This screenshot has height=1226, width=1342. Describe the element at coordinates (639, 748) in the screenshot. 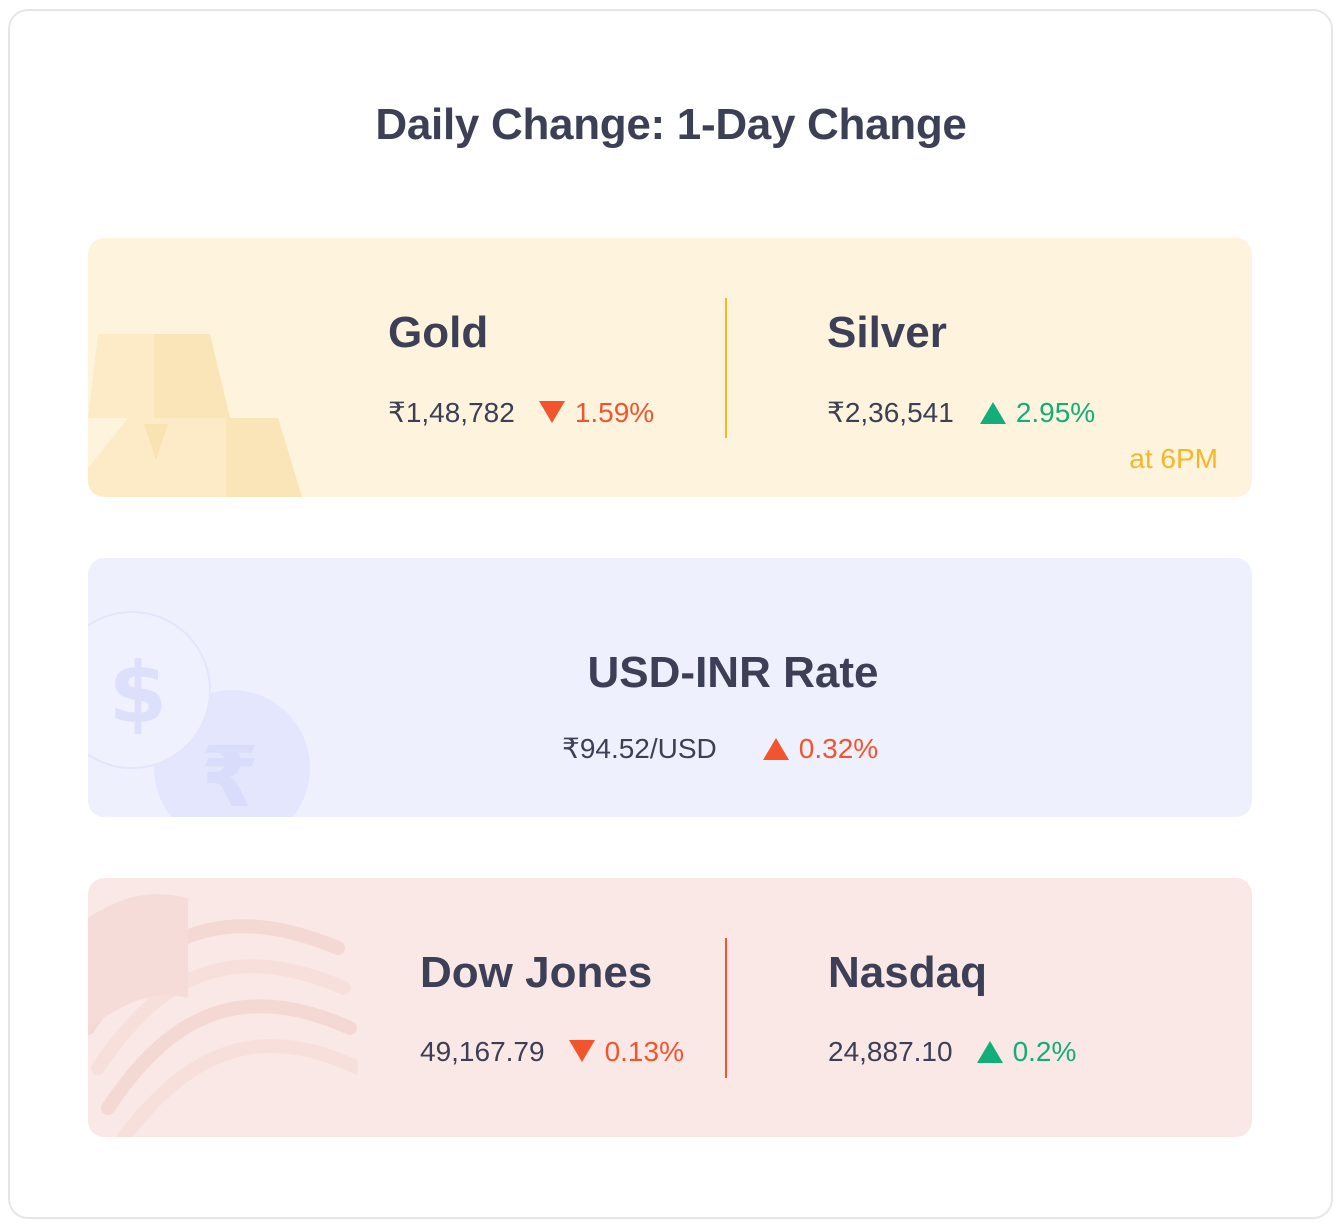

I see `fx-price: ₹94.52/USD` at that location.